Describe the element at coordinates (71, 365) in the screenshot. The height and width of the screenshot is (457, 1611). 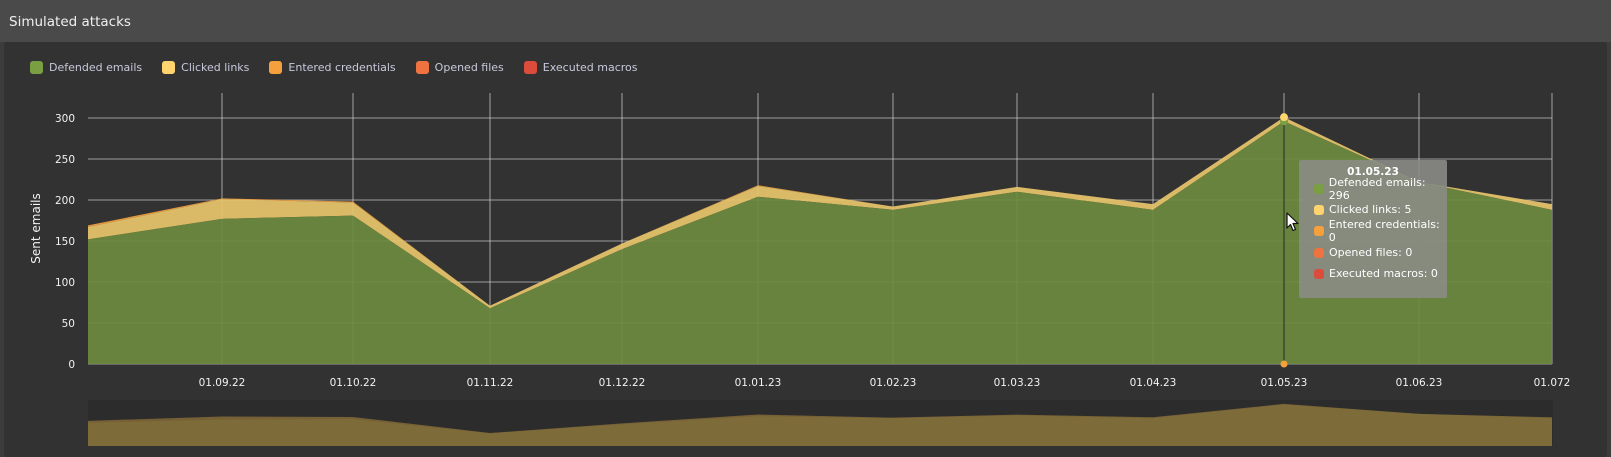
I see `y-tick-label: 0` at that location.